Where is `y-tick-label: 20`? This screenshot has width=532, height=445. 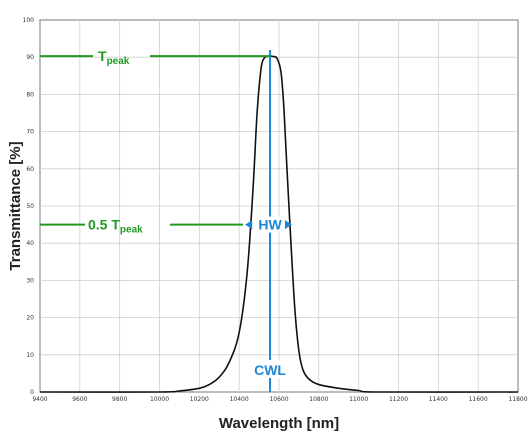
y-tick-label: 20 is located at coordinates (30, 318).